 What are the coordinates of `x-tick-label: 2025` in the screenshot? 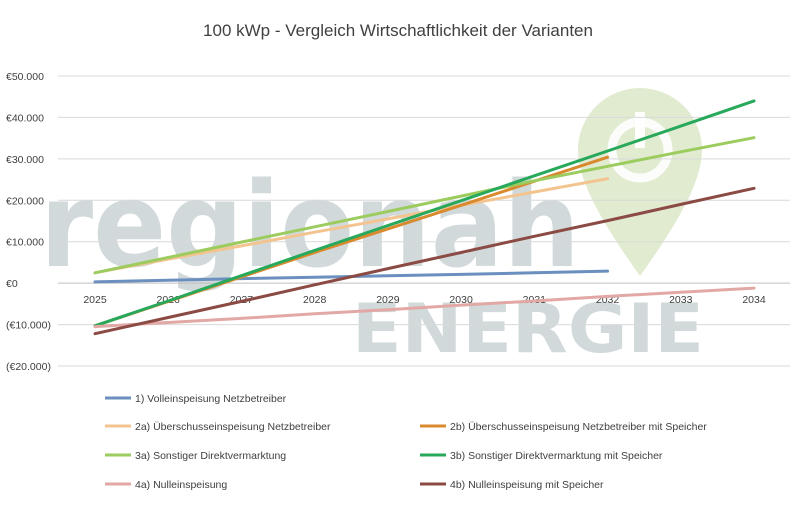 It's located at (95, 300).